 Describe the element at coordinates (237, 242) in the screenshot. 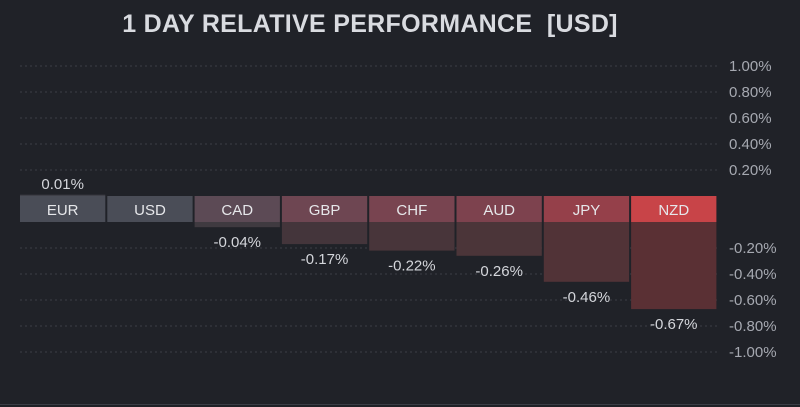

I see `data-label: -0.04%` at that location.